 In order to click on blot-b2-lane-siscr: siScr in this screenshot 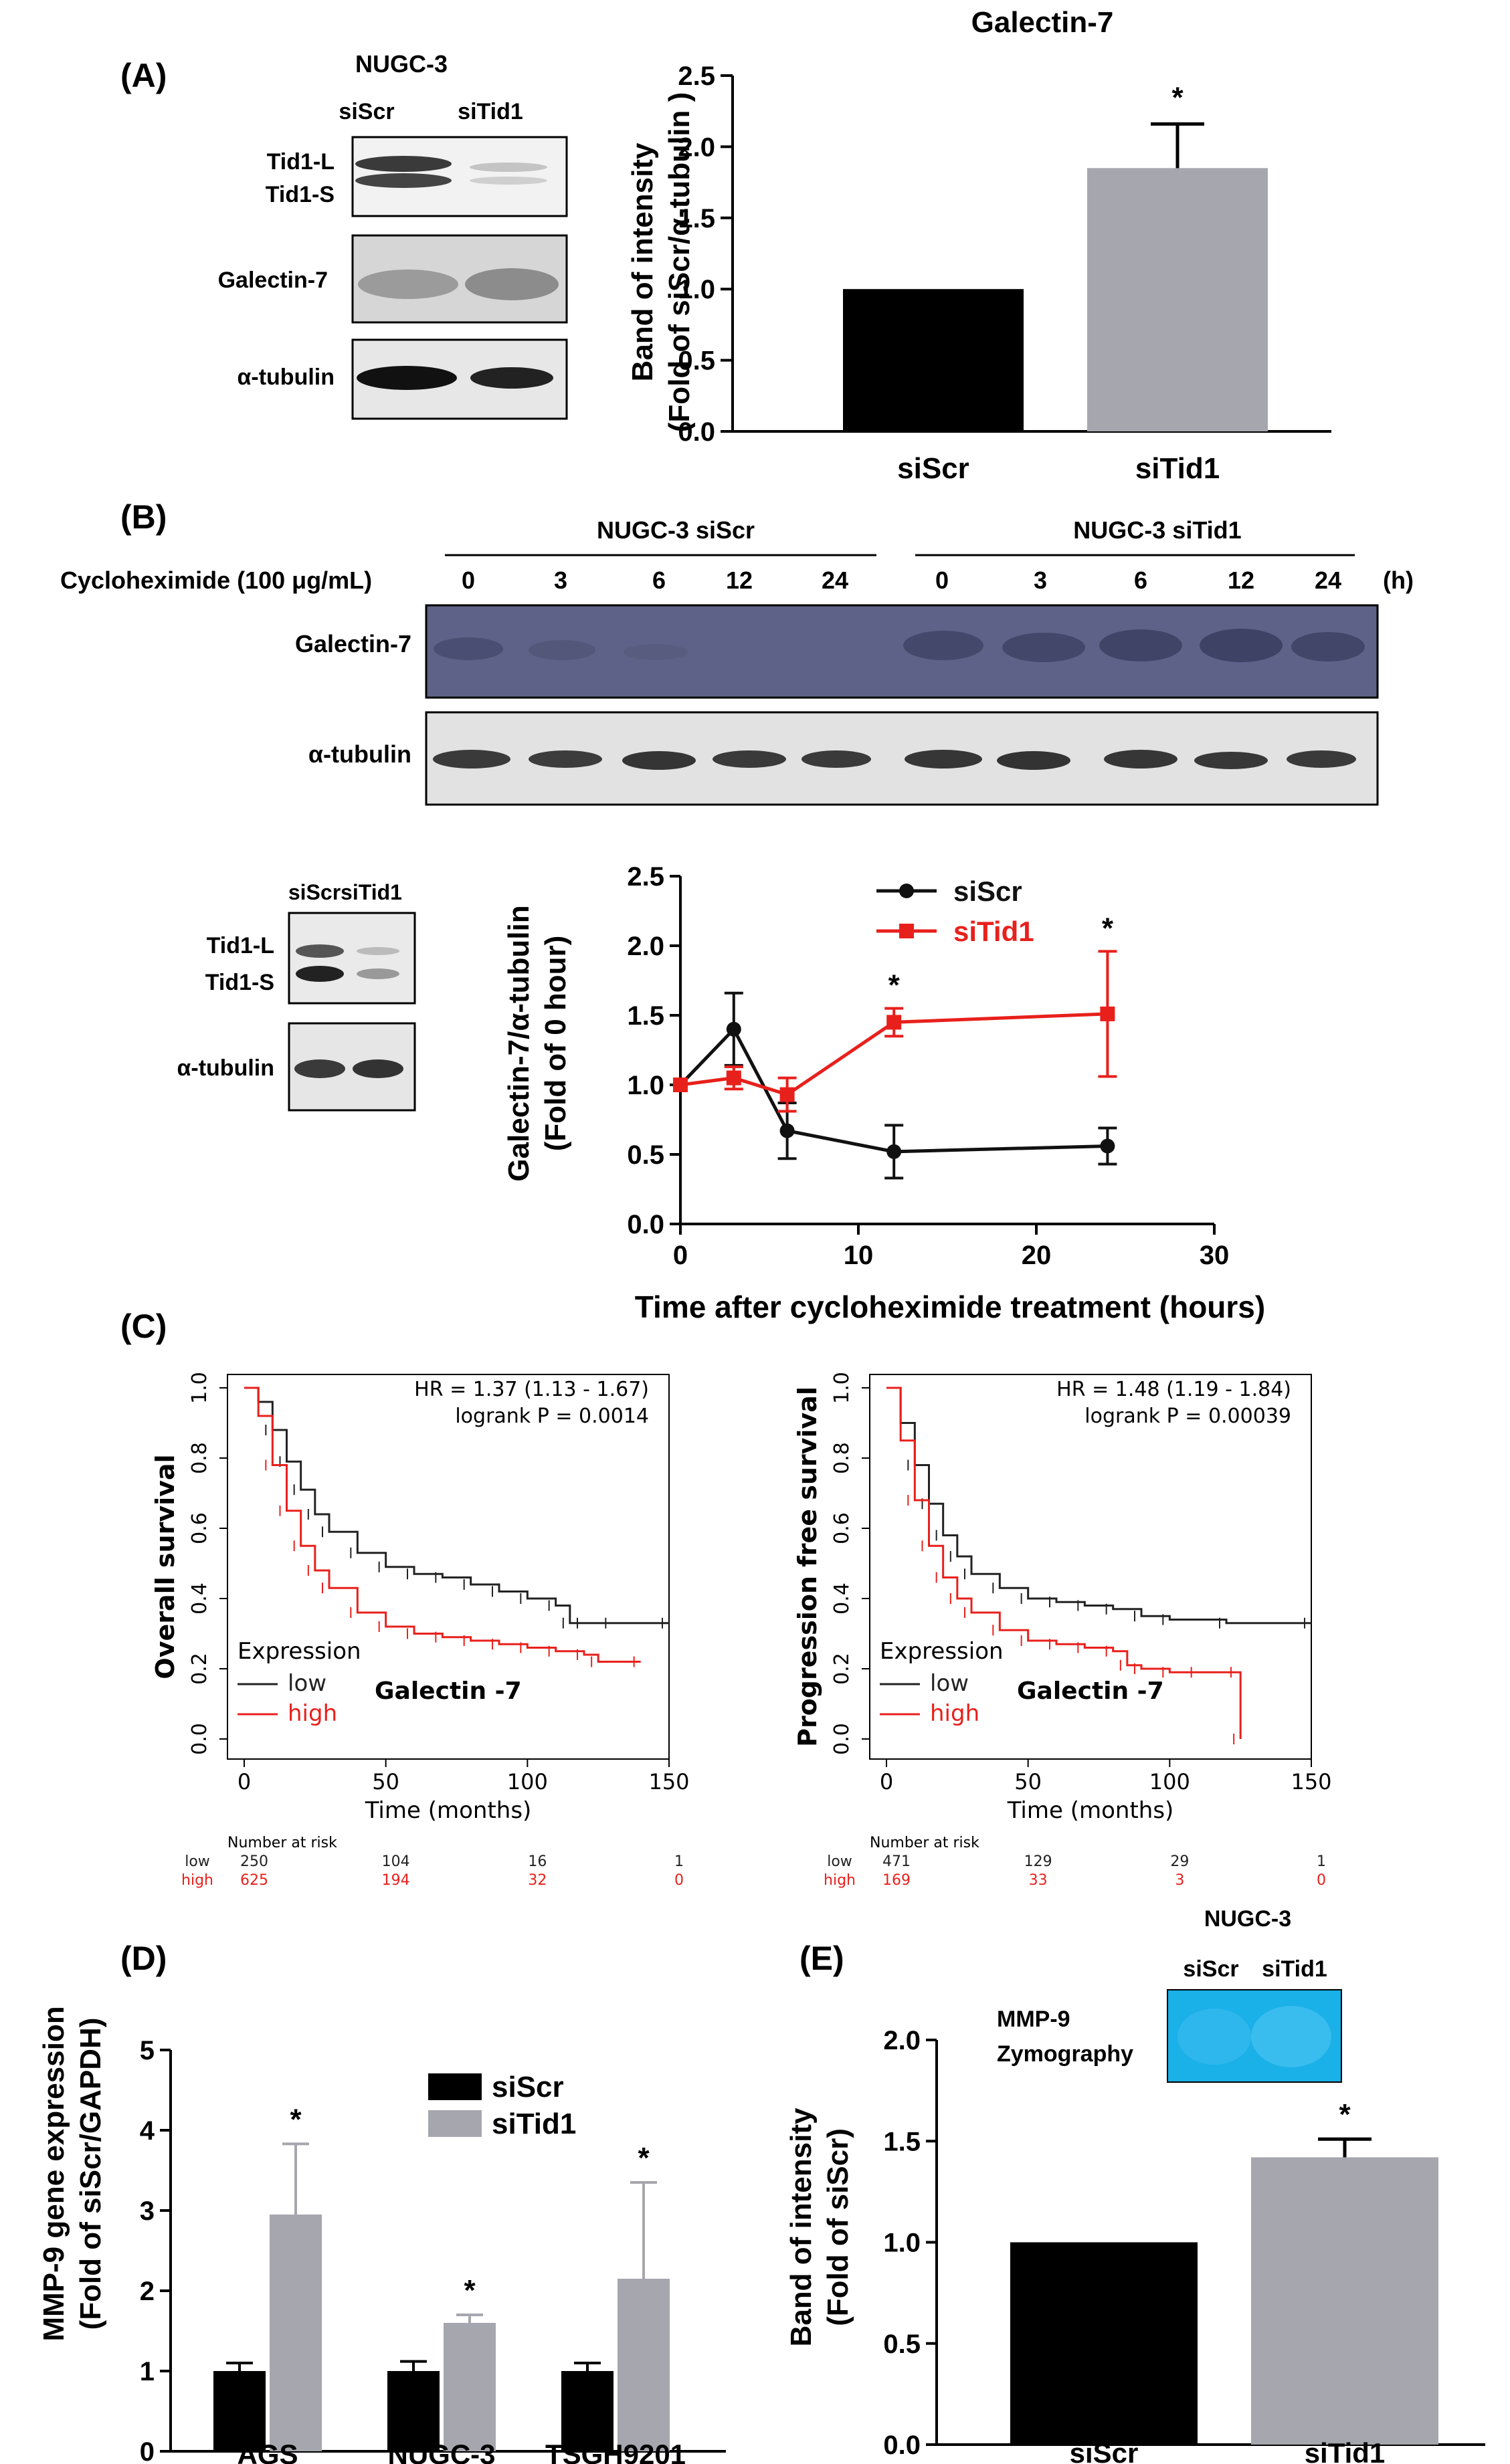, I will do `click(314, 892)`.